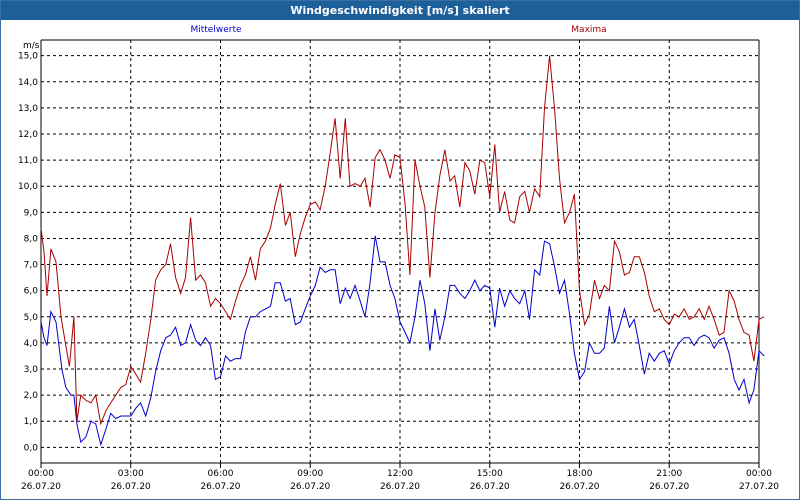  Describe the element at coordinates (28, 57) in the screenshot. I see `y-tick-label: 15,0` at that location.